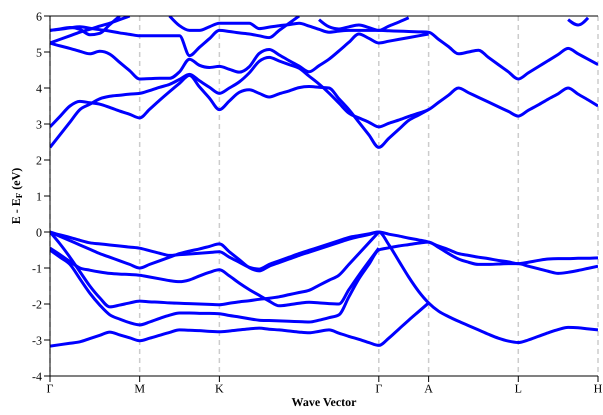 This screenshot has height=415, width=603. What do you see at coordinates (39, 196) in the screenshot?
I see `y-tick-label: 1` at bounding box center [39, 196].